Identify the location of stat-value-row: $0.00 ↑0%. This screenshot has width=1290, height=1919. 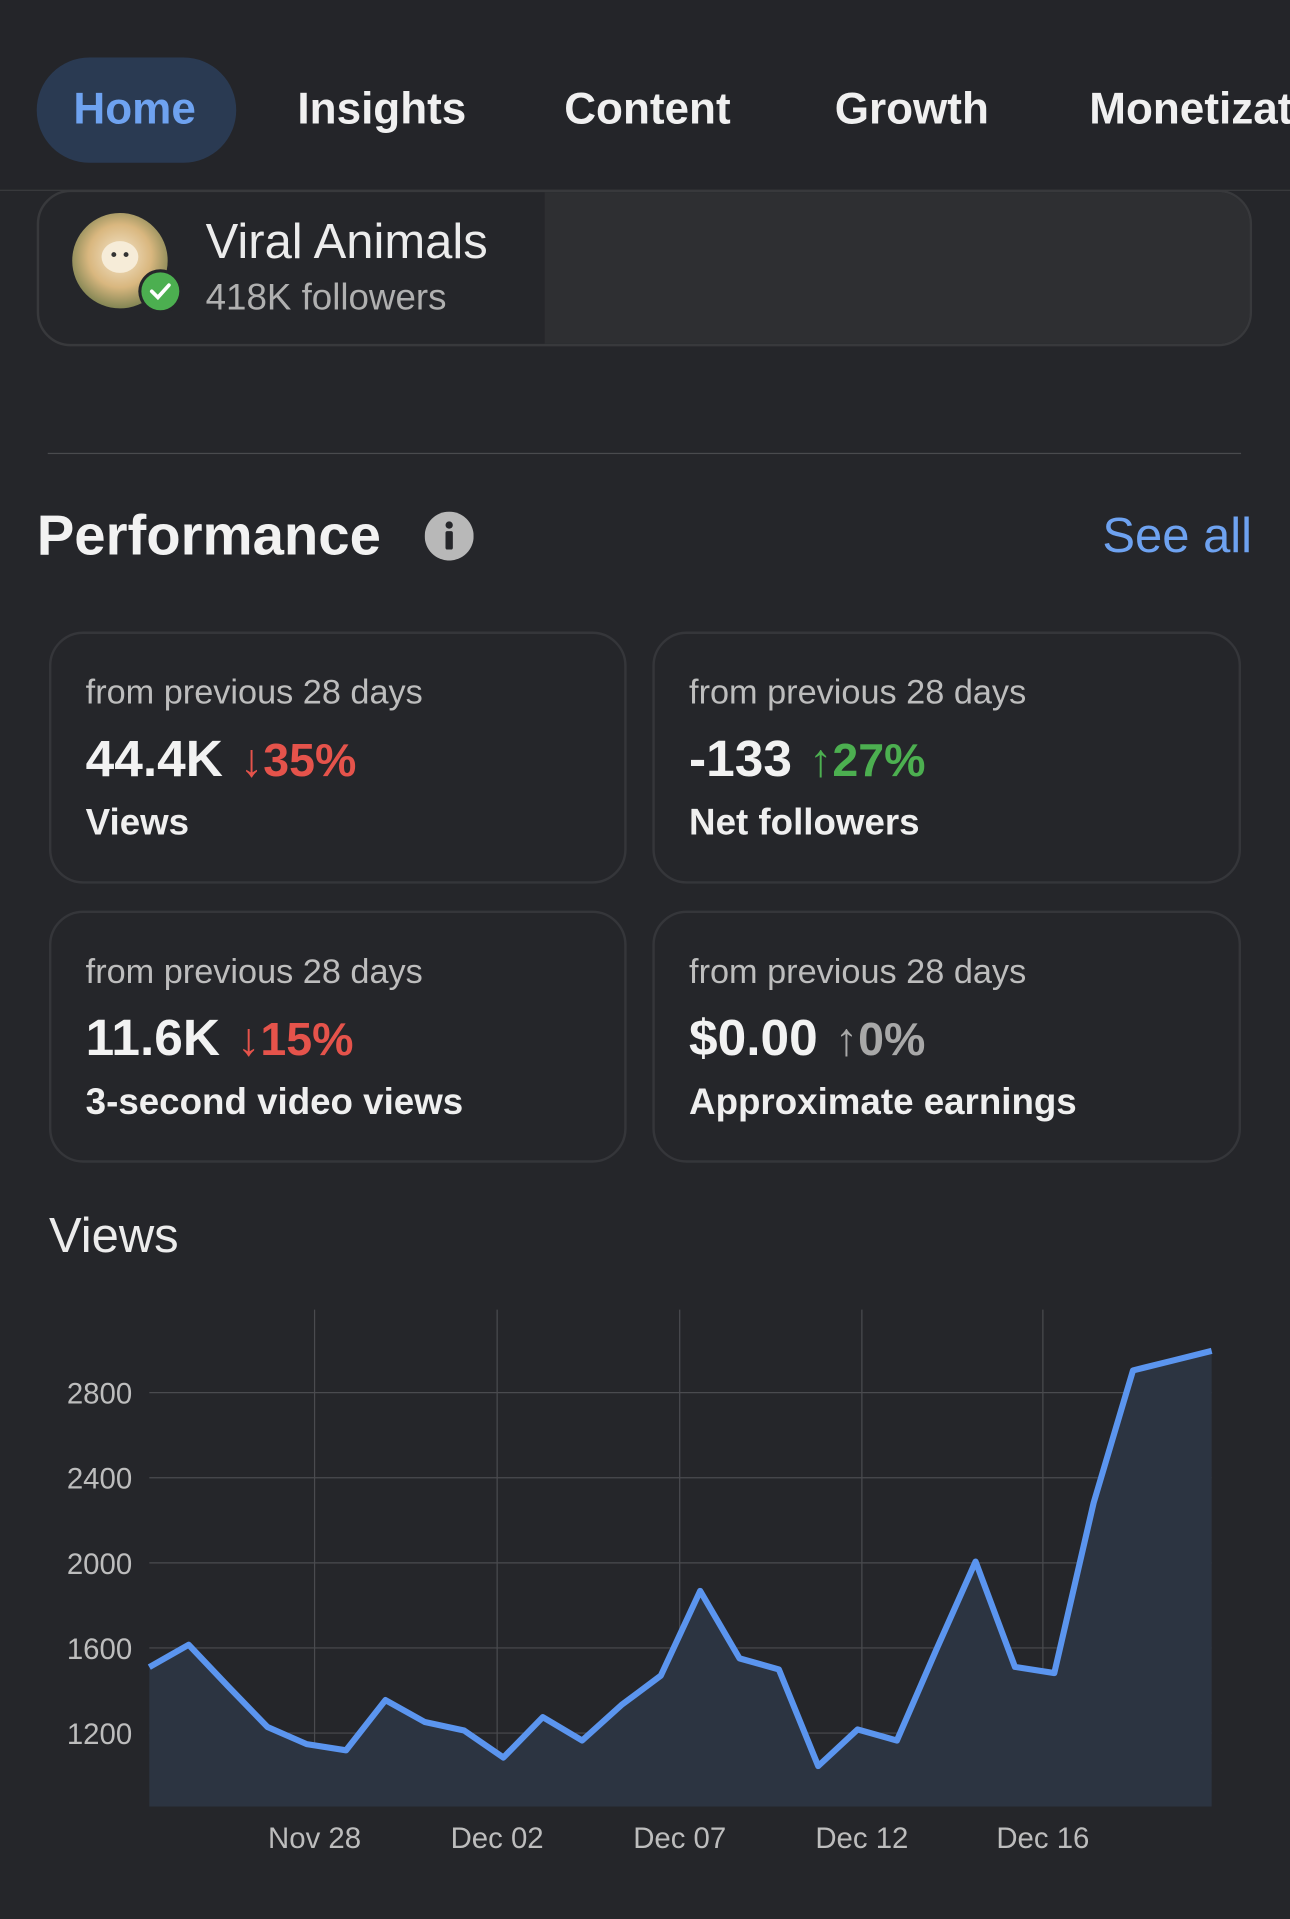
(807, 1038).